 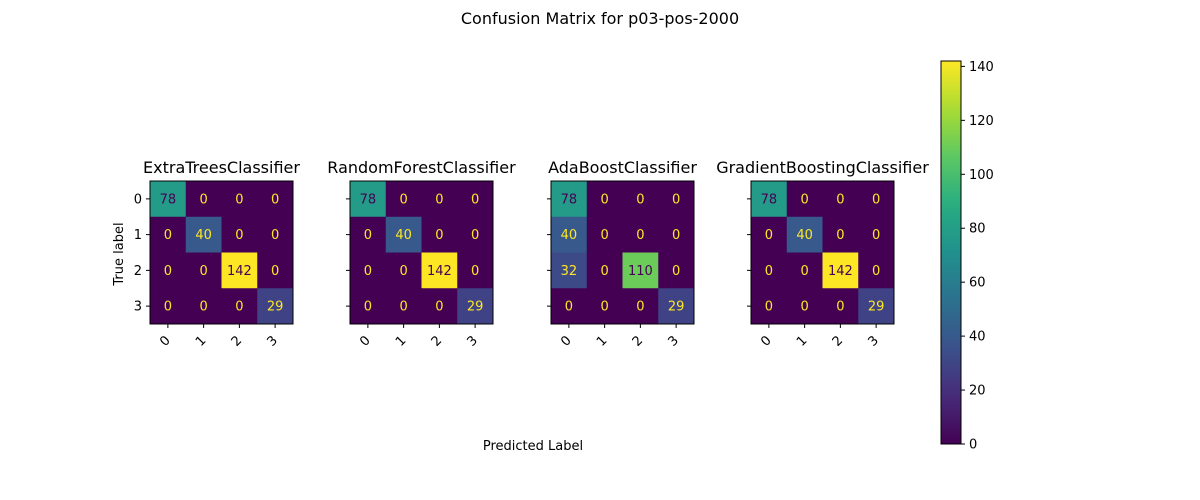 I want to click on colorbar-tick-label: 20, so click(x=977, y=391).